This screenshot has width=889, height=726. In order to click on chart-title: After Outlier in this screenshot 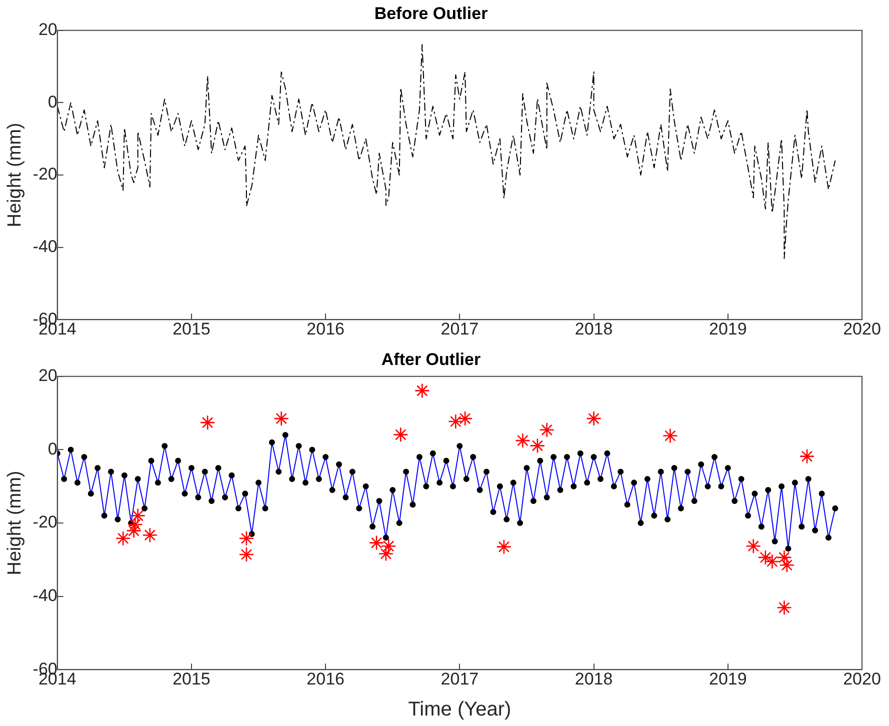, I will do `click(431, 359)`.